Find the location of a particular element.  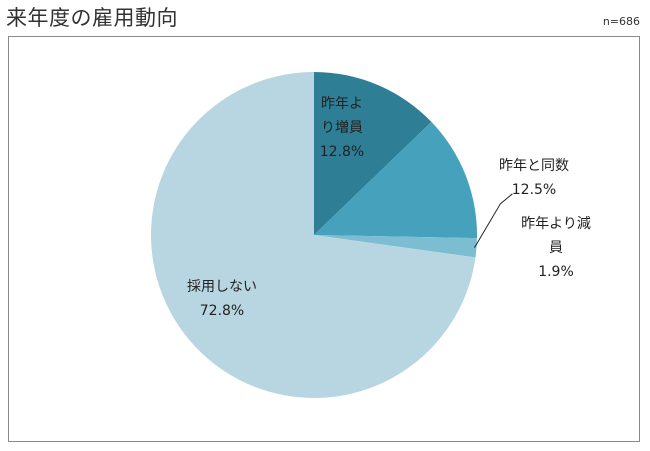

slice-category-label: り増員 is located at coordinates (342, 128).